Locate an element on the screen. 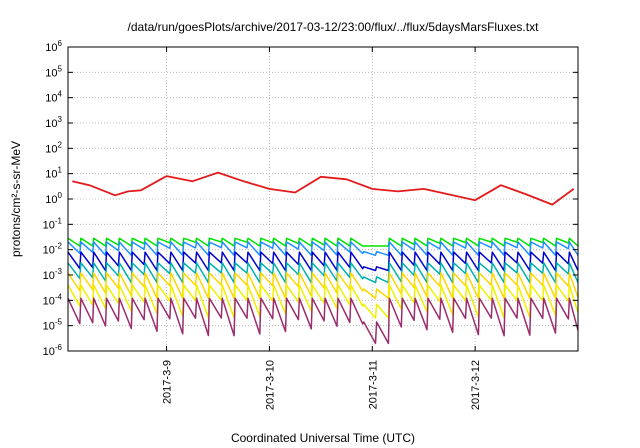 This screenshot has height=448, width=640. y-tick-label: 10⁴ is located at coordinates (53, 97).